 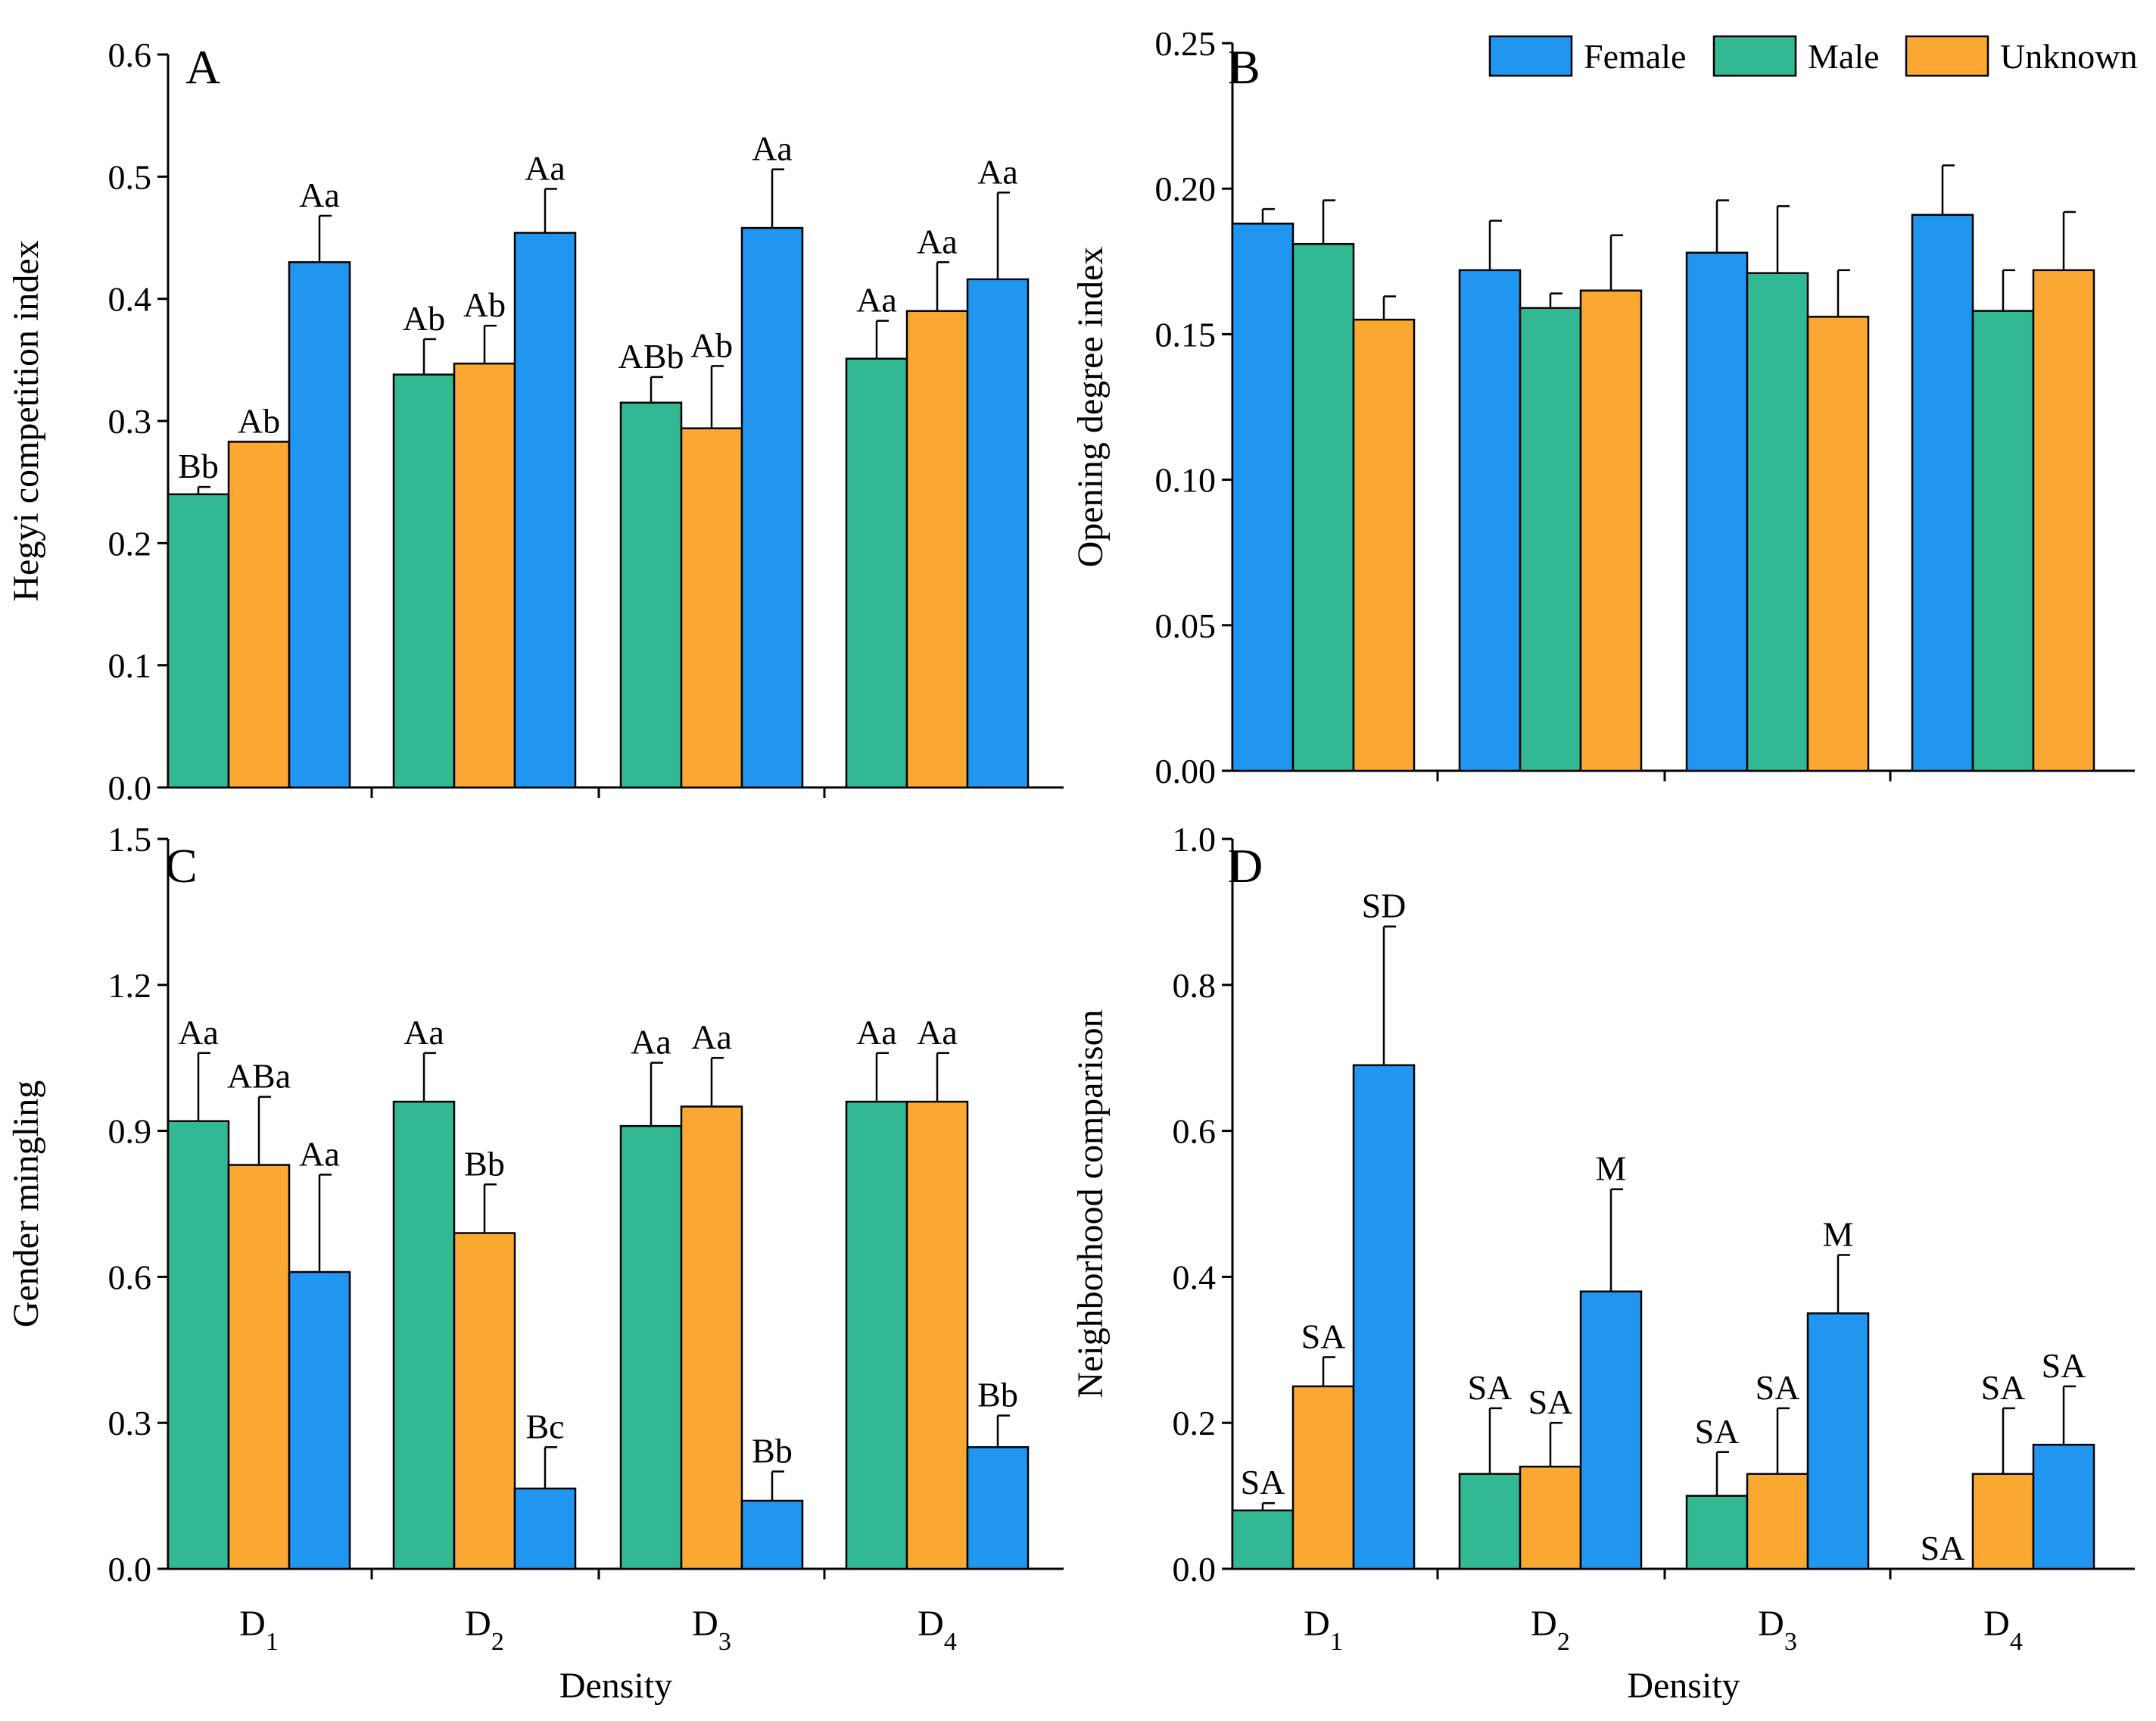 I want to click on y-tick-label: 0.8, so click(x=1195, y=985).